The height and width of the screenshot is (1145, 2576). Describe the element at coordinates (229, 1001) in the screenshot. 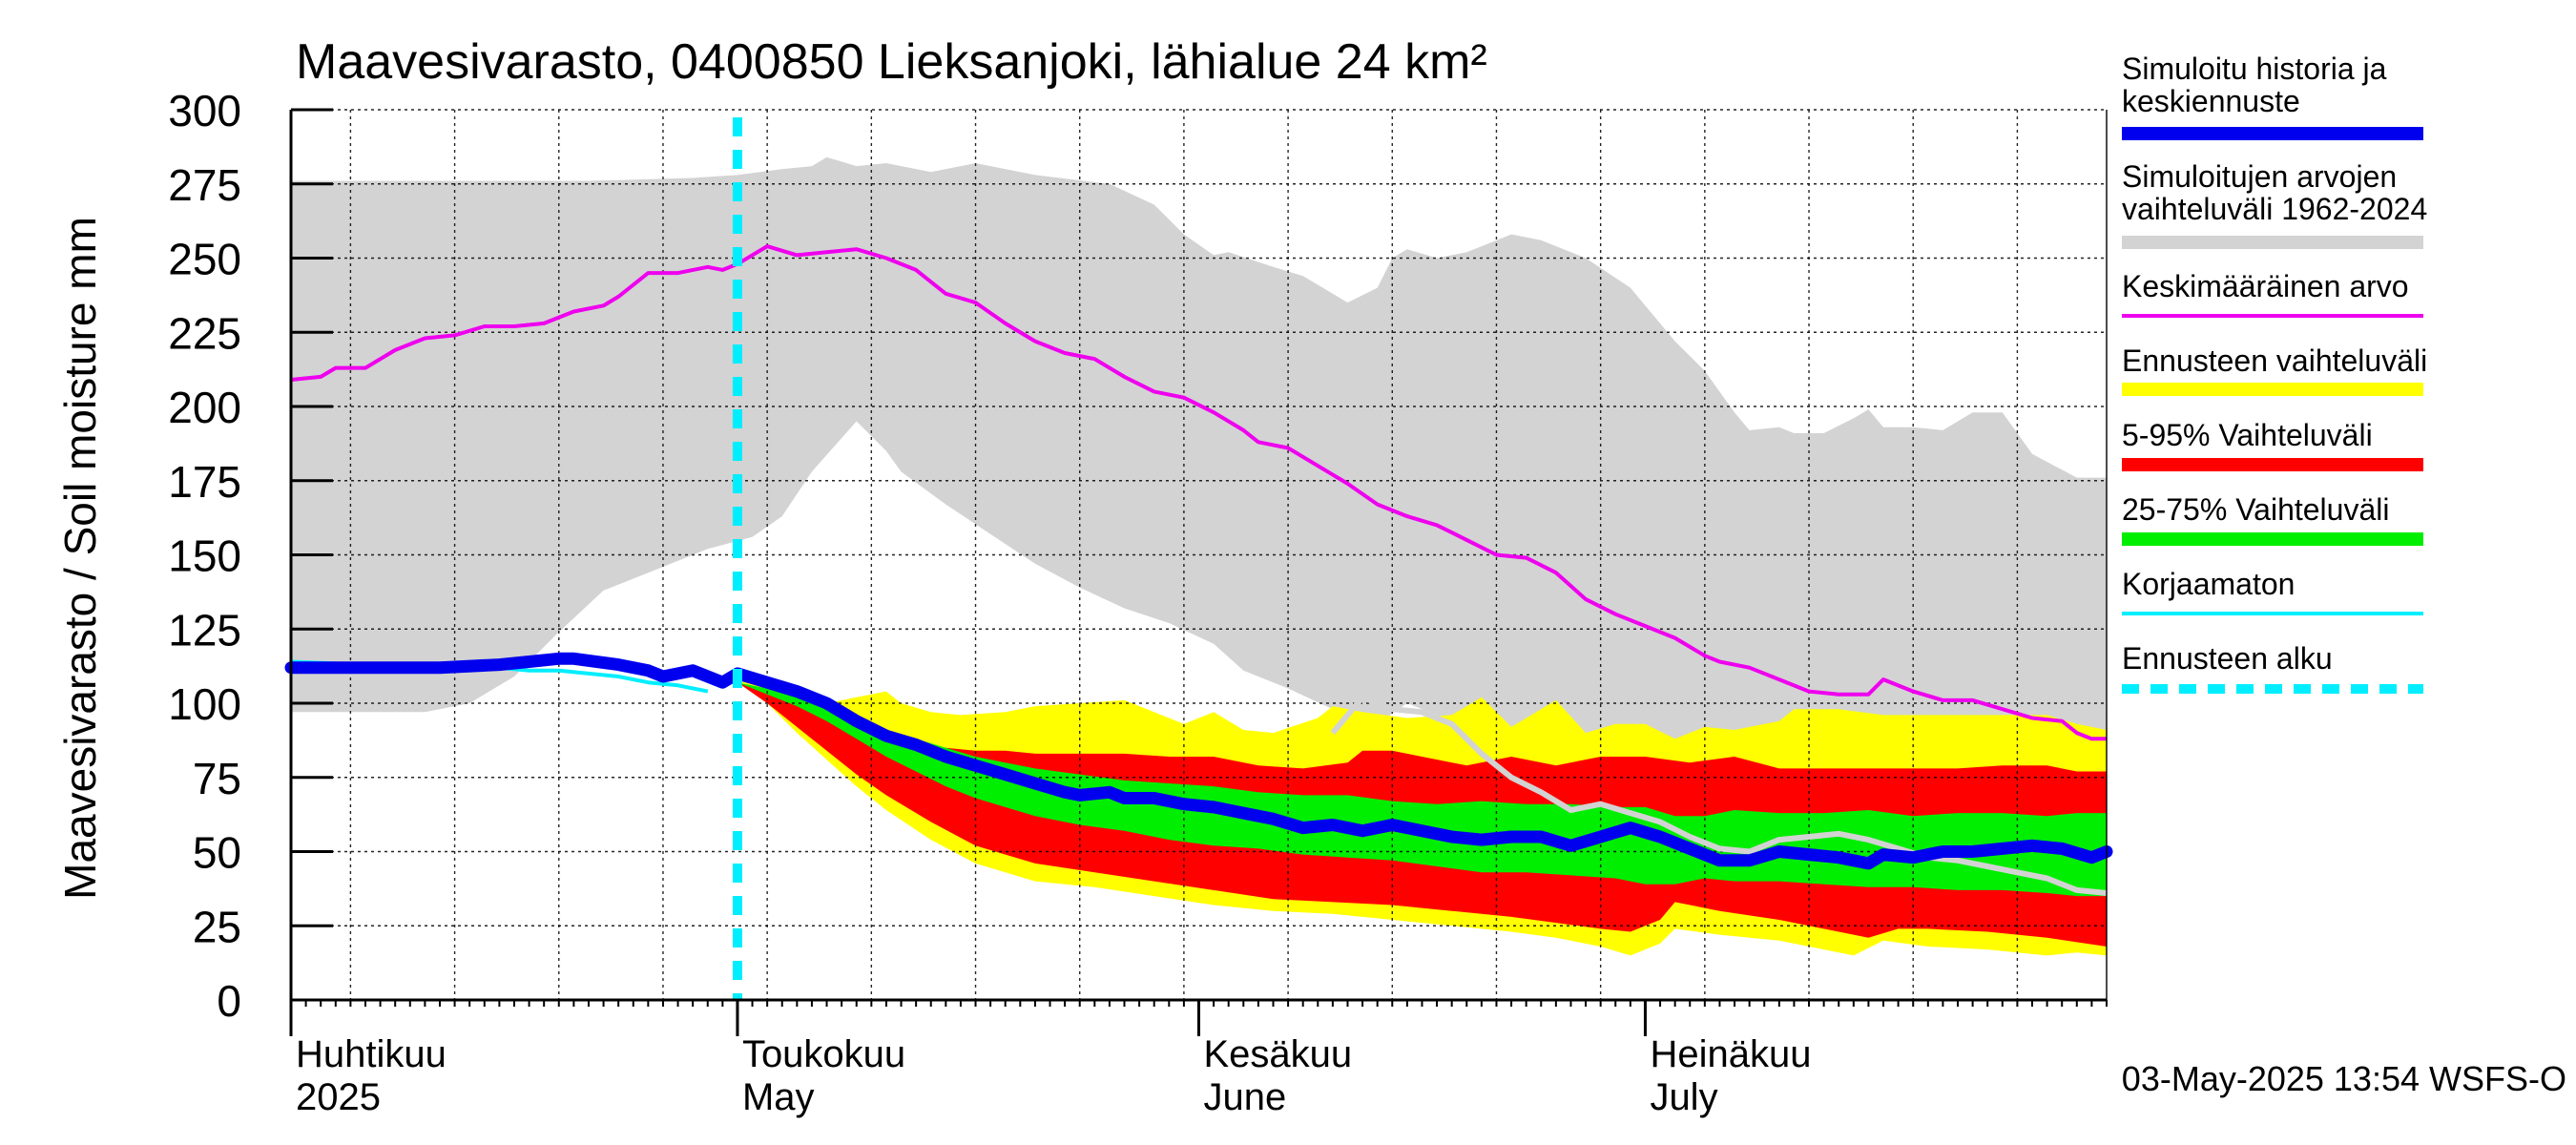

I see `y-tick-label: 0` at that location.